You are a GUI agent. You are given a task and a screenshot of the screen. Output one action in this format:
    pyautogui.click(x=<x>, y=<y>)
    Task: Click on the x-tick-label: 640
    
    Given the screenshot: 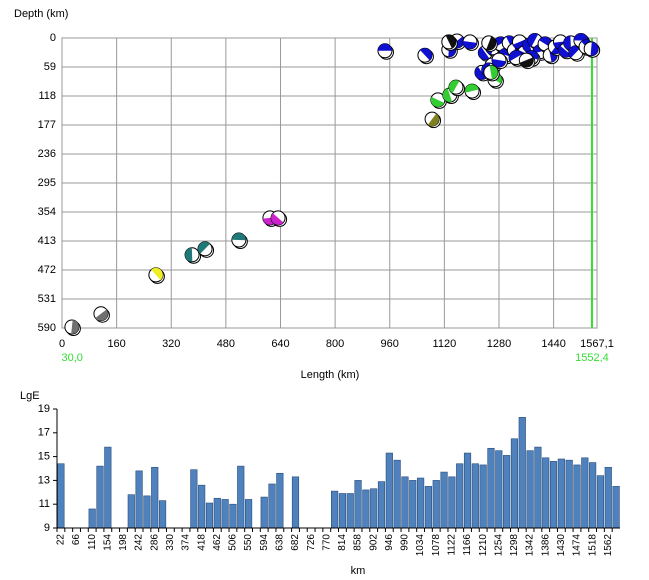 What is the action you would take?
    pyautogui.click(x=280, y=344)
    